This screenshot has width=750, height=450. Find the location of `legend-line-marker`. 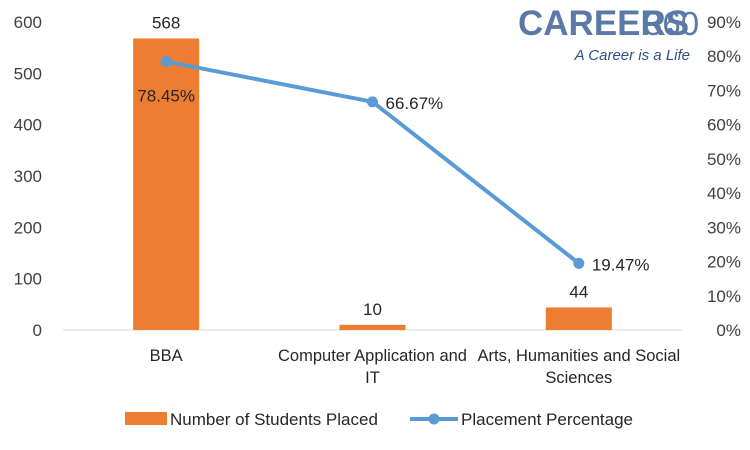

legend-line-marker is located at coordinates (434, 419).